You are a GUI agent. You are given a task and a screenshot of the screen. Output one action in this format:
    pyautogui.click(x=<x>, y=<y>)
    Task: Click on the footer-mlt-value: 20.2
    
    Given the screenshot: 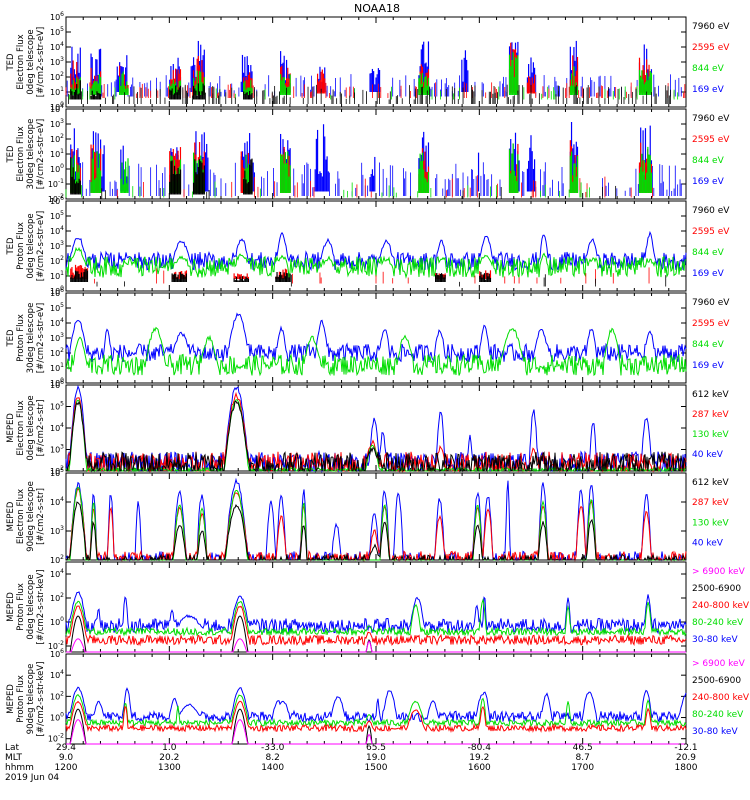 What is the action you would take?
    pyautogui.click(x=169, y=758)
    